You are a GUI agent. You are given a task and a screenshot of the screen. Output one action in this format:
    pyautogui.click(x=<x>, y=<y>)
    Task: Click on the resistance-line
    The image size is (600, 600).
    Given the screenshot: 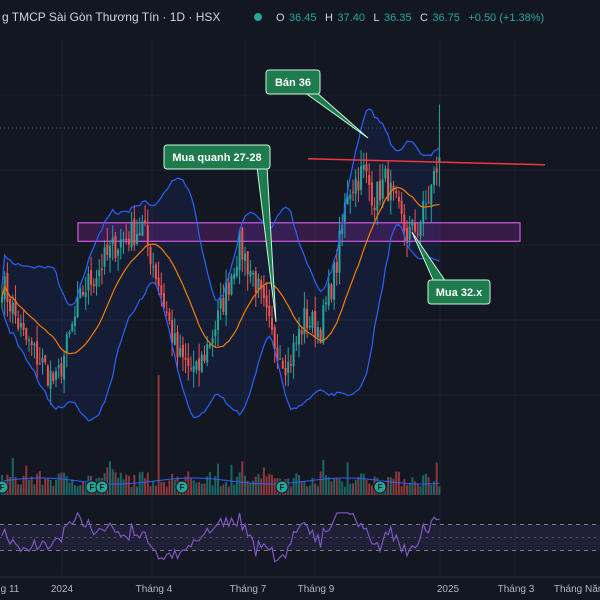 What is the action you would take?
    pyautogui.click(x=426, y=162)
    